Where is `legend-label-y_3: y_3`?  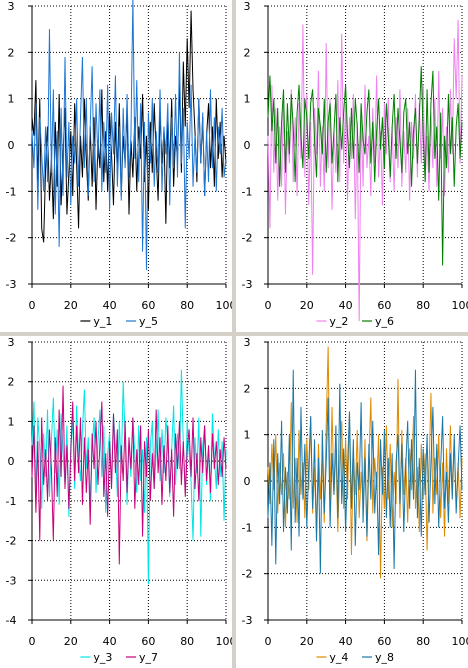
legend-label-y_3: y_3 is located at coordinates (102, 657).